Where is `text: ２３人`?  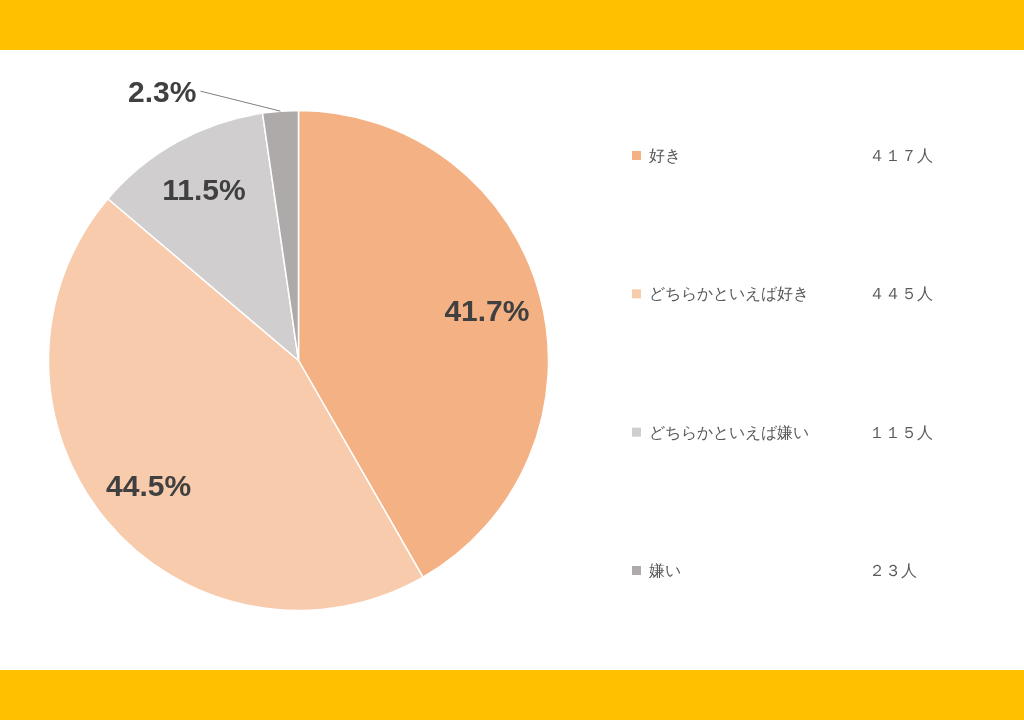 text: ２３人 is located at coordinates (892, 570).